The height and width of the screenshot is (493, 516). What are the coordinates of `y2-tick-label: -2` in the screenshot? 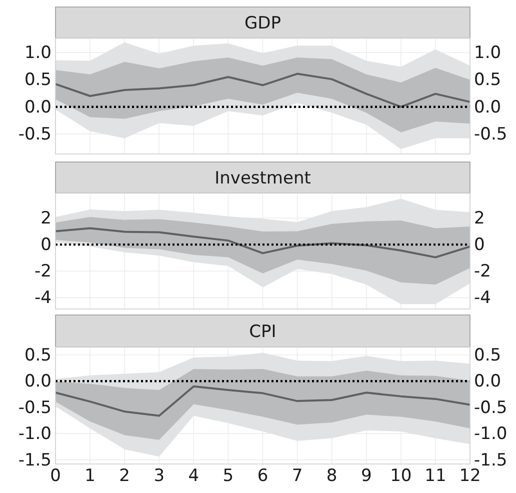 It's located at (482, 272).